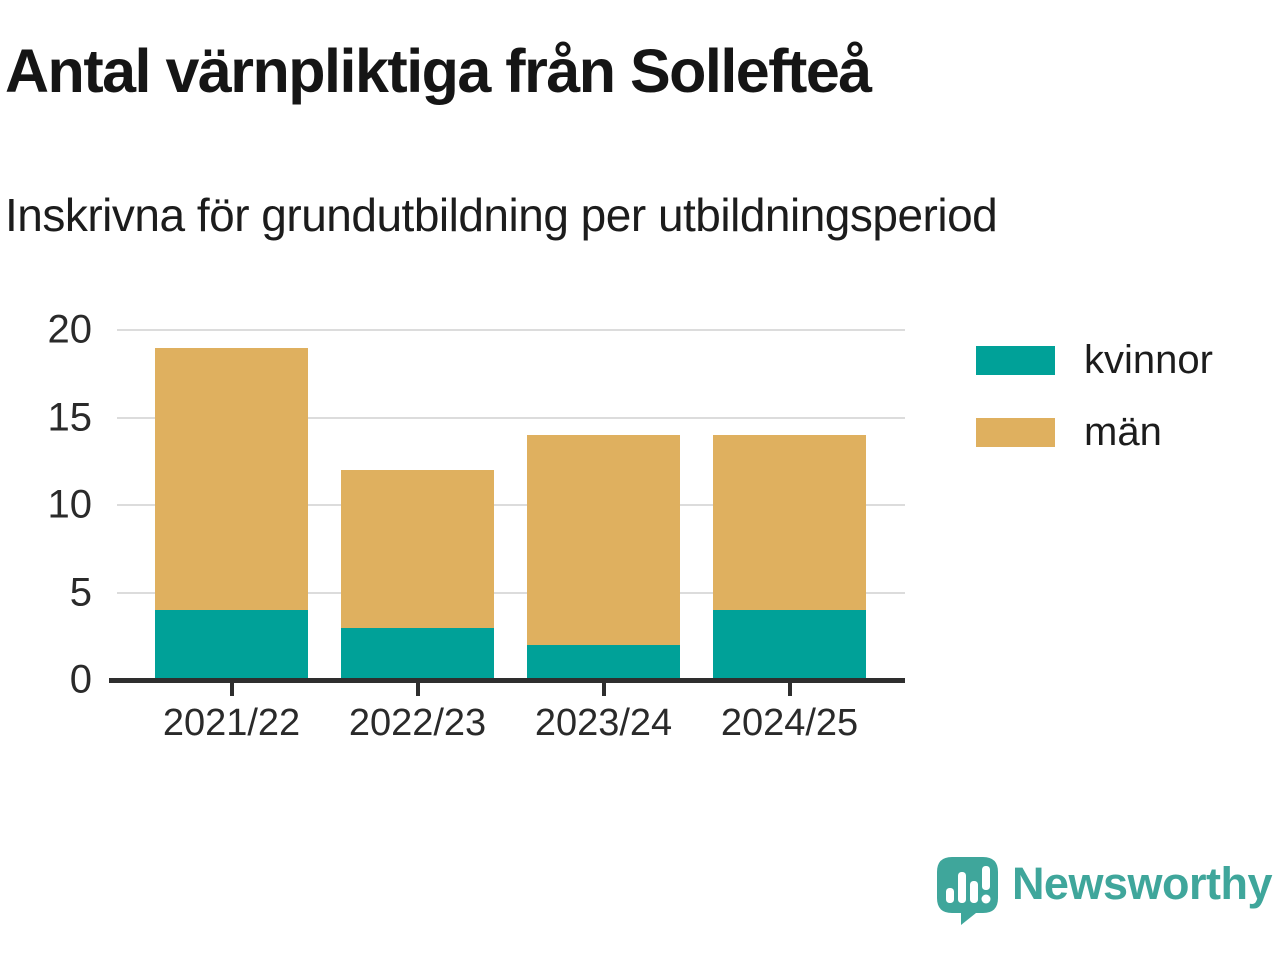 This screenshot has width=1280, height=960. I want to click on bar-2022-23-kvinnor, so click(417, 653).